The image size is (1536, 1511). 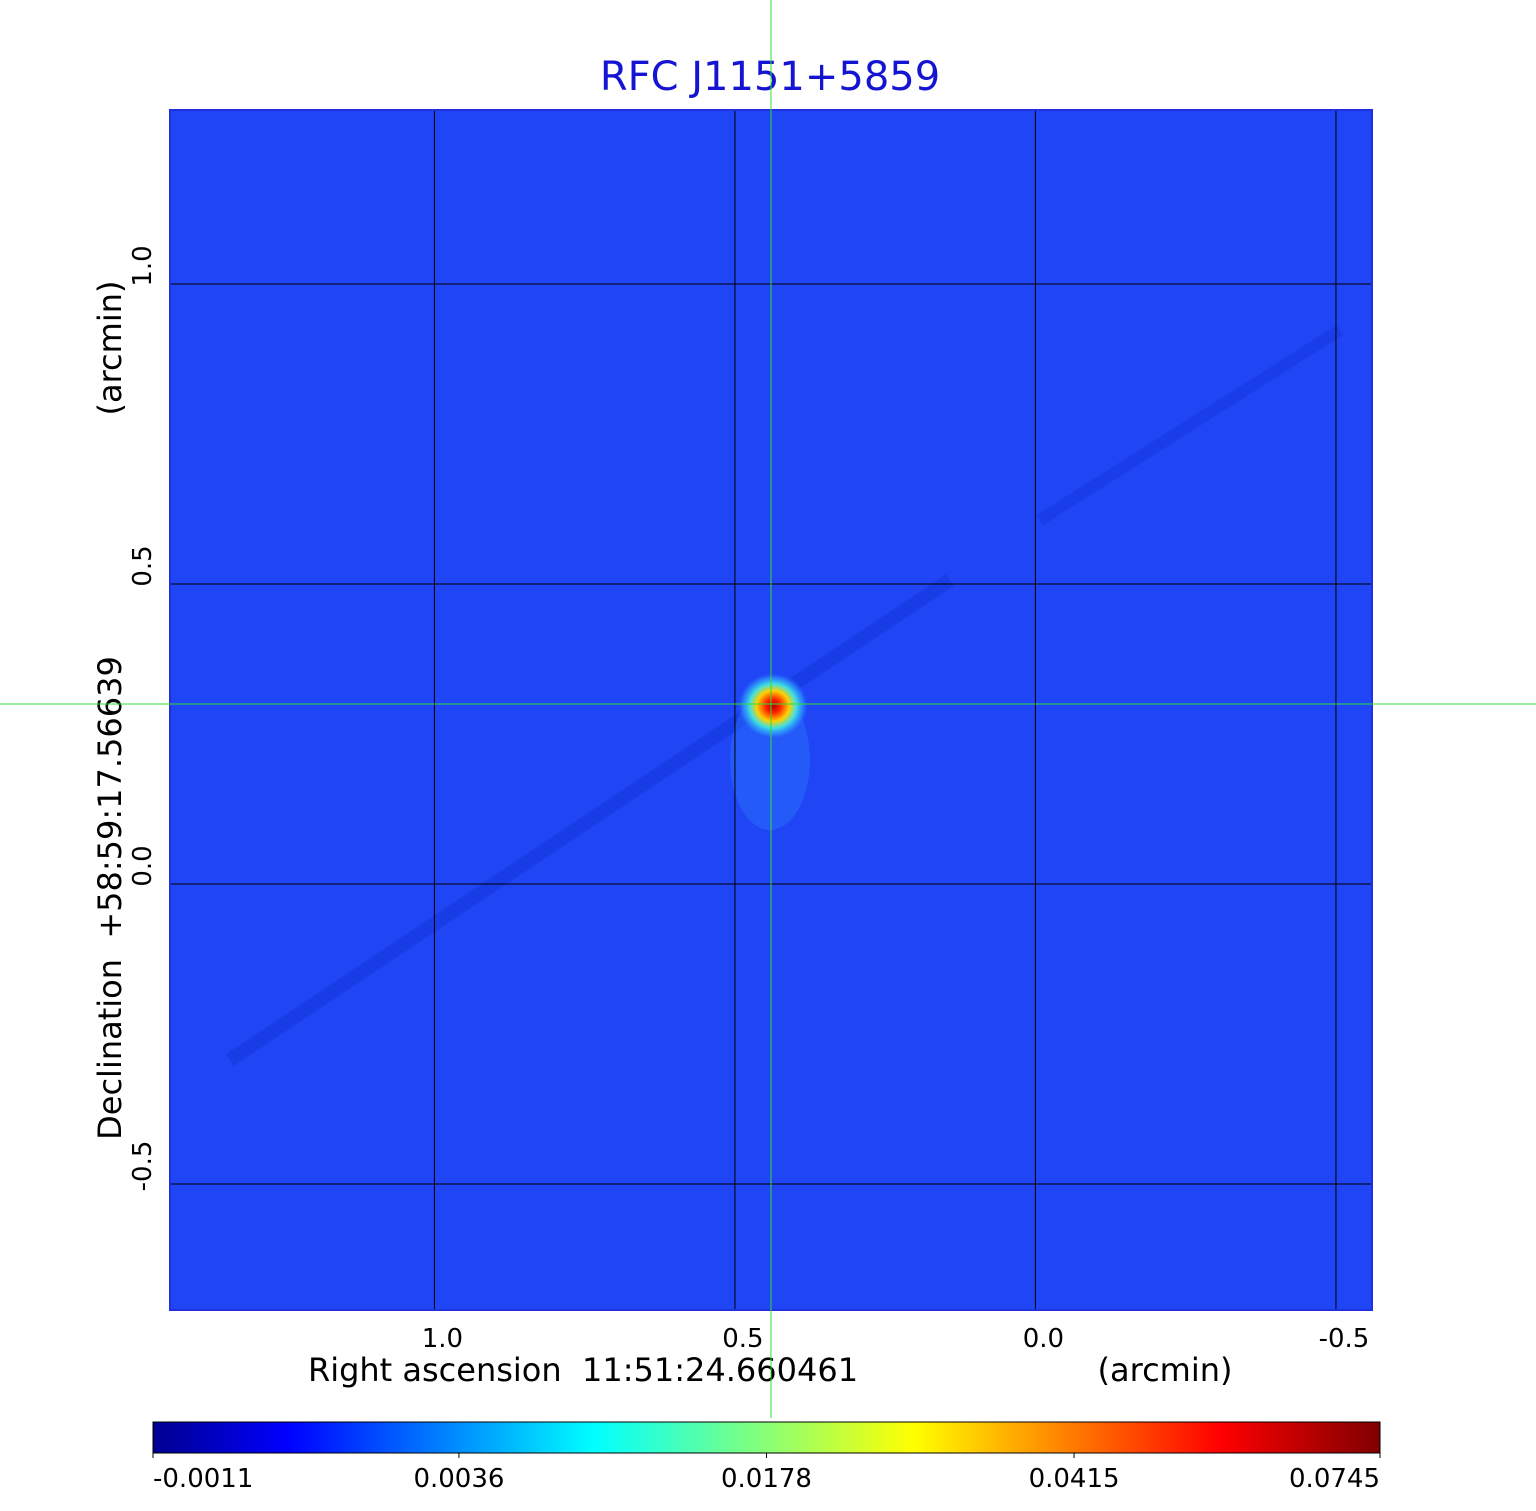 I want to click on y-axis-unit: (arcmin), so click(x=110, y=348).